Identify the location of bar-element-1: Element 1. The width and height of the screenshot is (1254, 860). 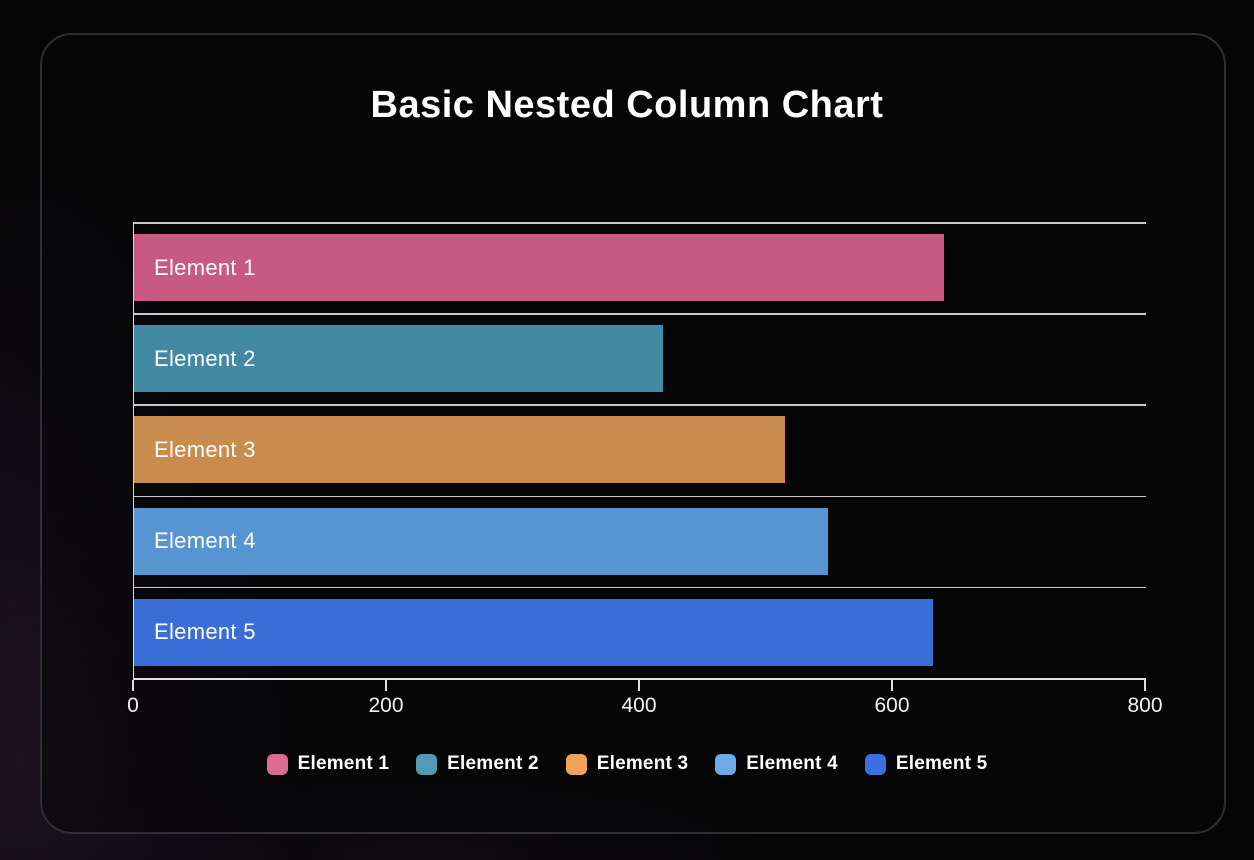
(539, 267).